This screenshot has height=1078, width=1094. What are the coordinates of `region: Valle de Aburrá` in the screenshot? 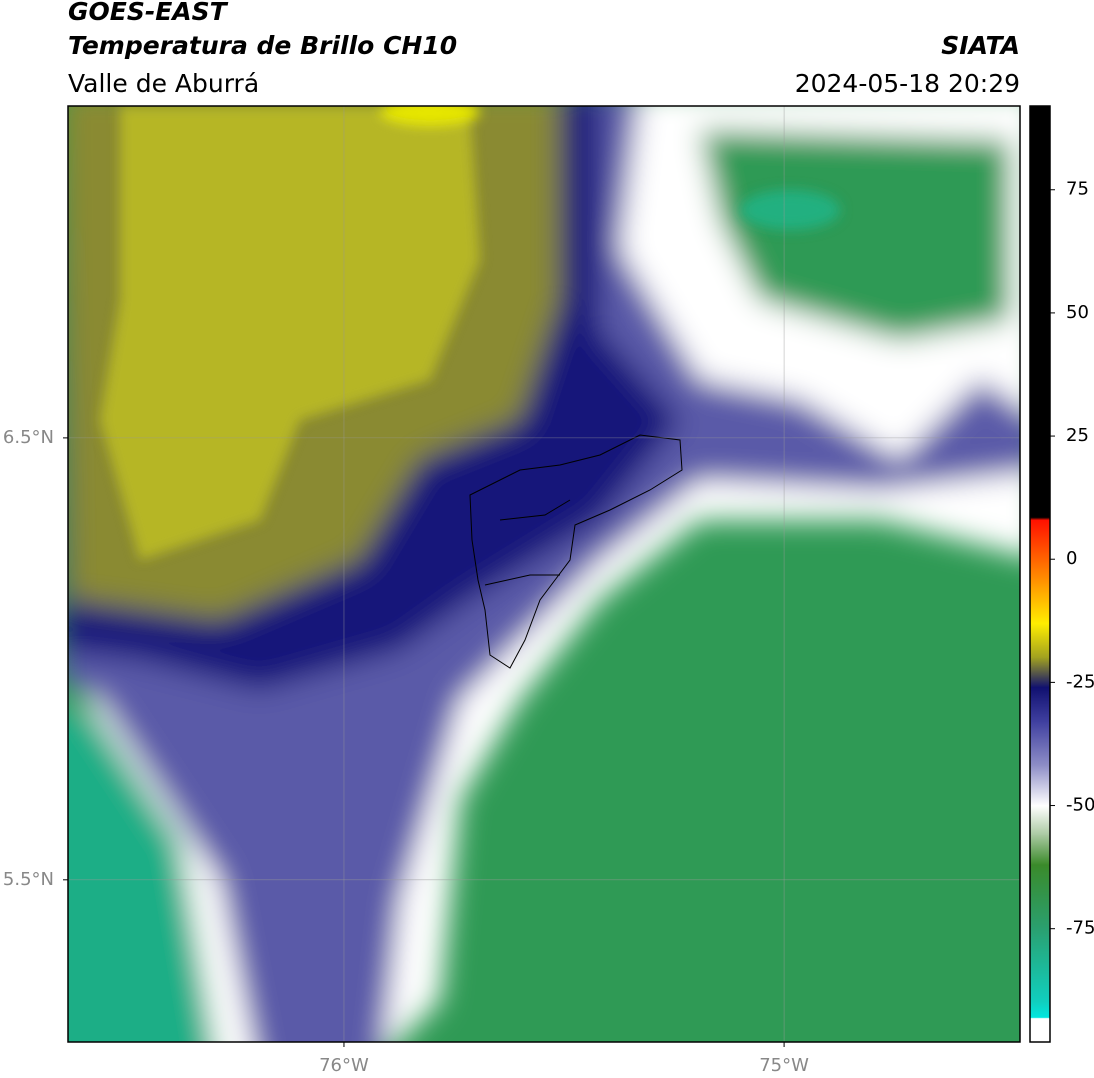 It's located at (163, 83).